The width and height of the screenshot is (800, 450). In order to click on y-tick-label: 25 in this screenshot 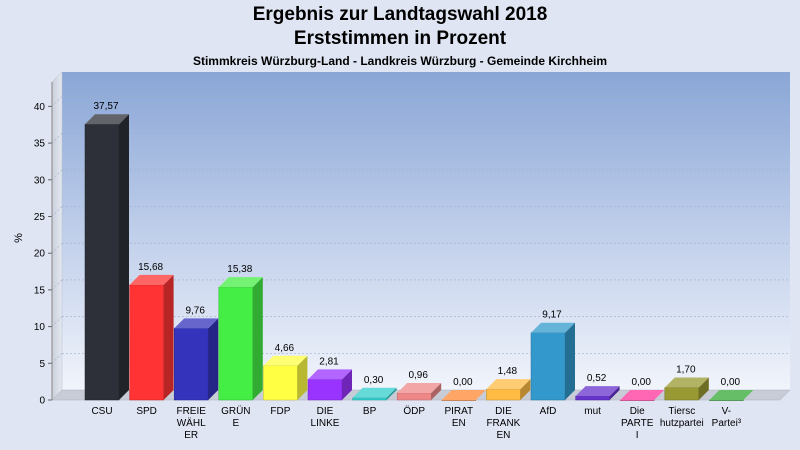, I will do `click(40, 217)`.